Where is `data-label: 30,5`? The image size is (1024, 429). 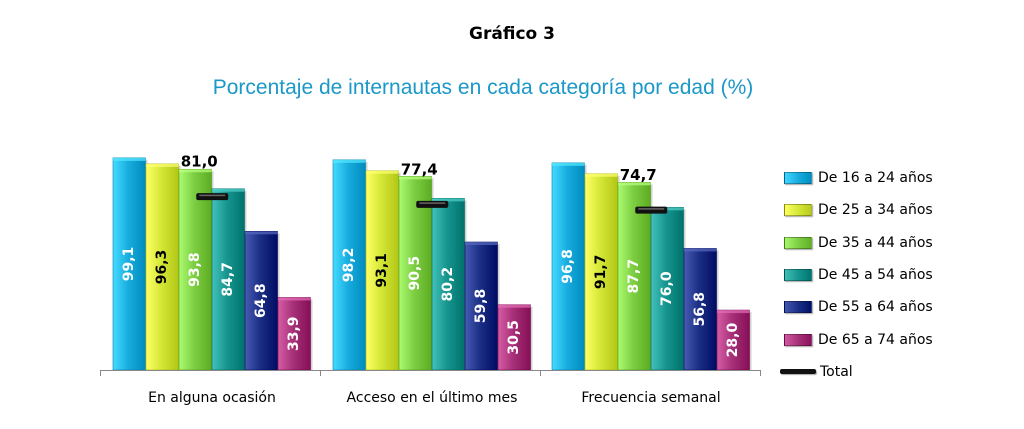 data-label: 30,5 is located at coordinates (514, 337).